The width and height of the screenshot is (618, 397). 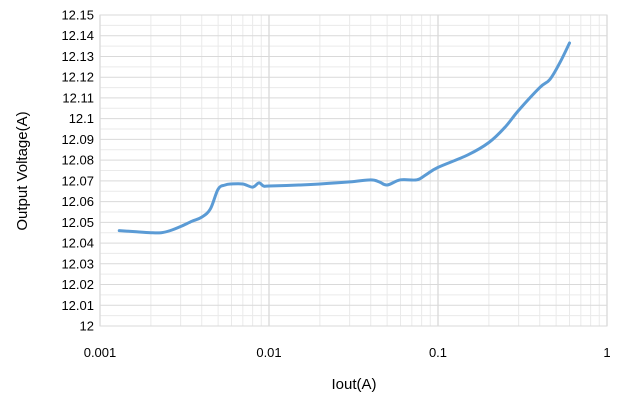 I want to click on x-tick-label: 1, so click(x=606, y=352).